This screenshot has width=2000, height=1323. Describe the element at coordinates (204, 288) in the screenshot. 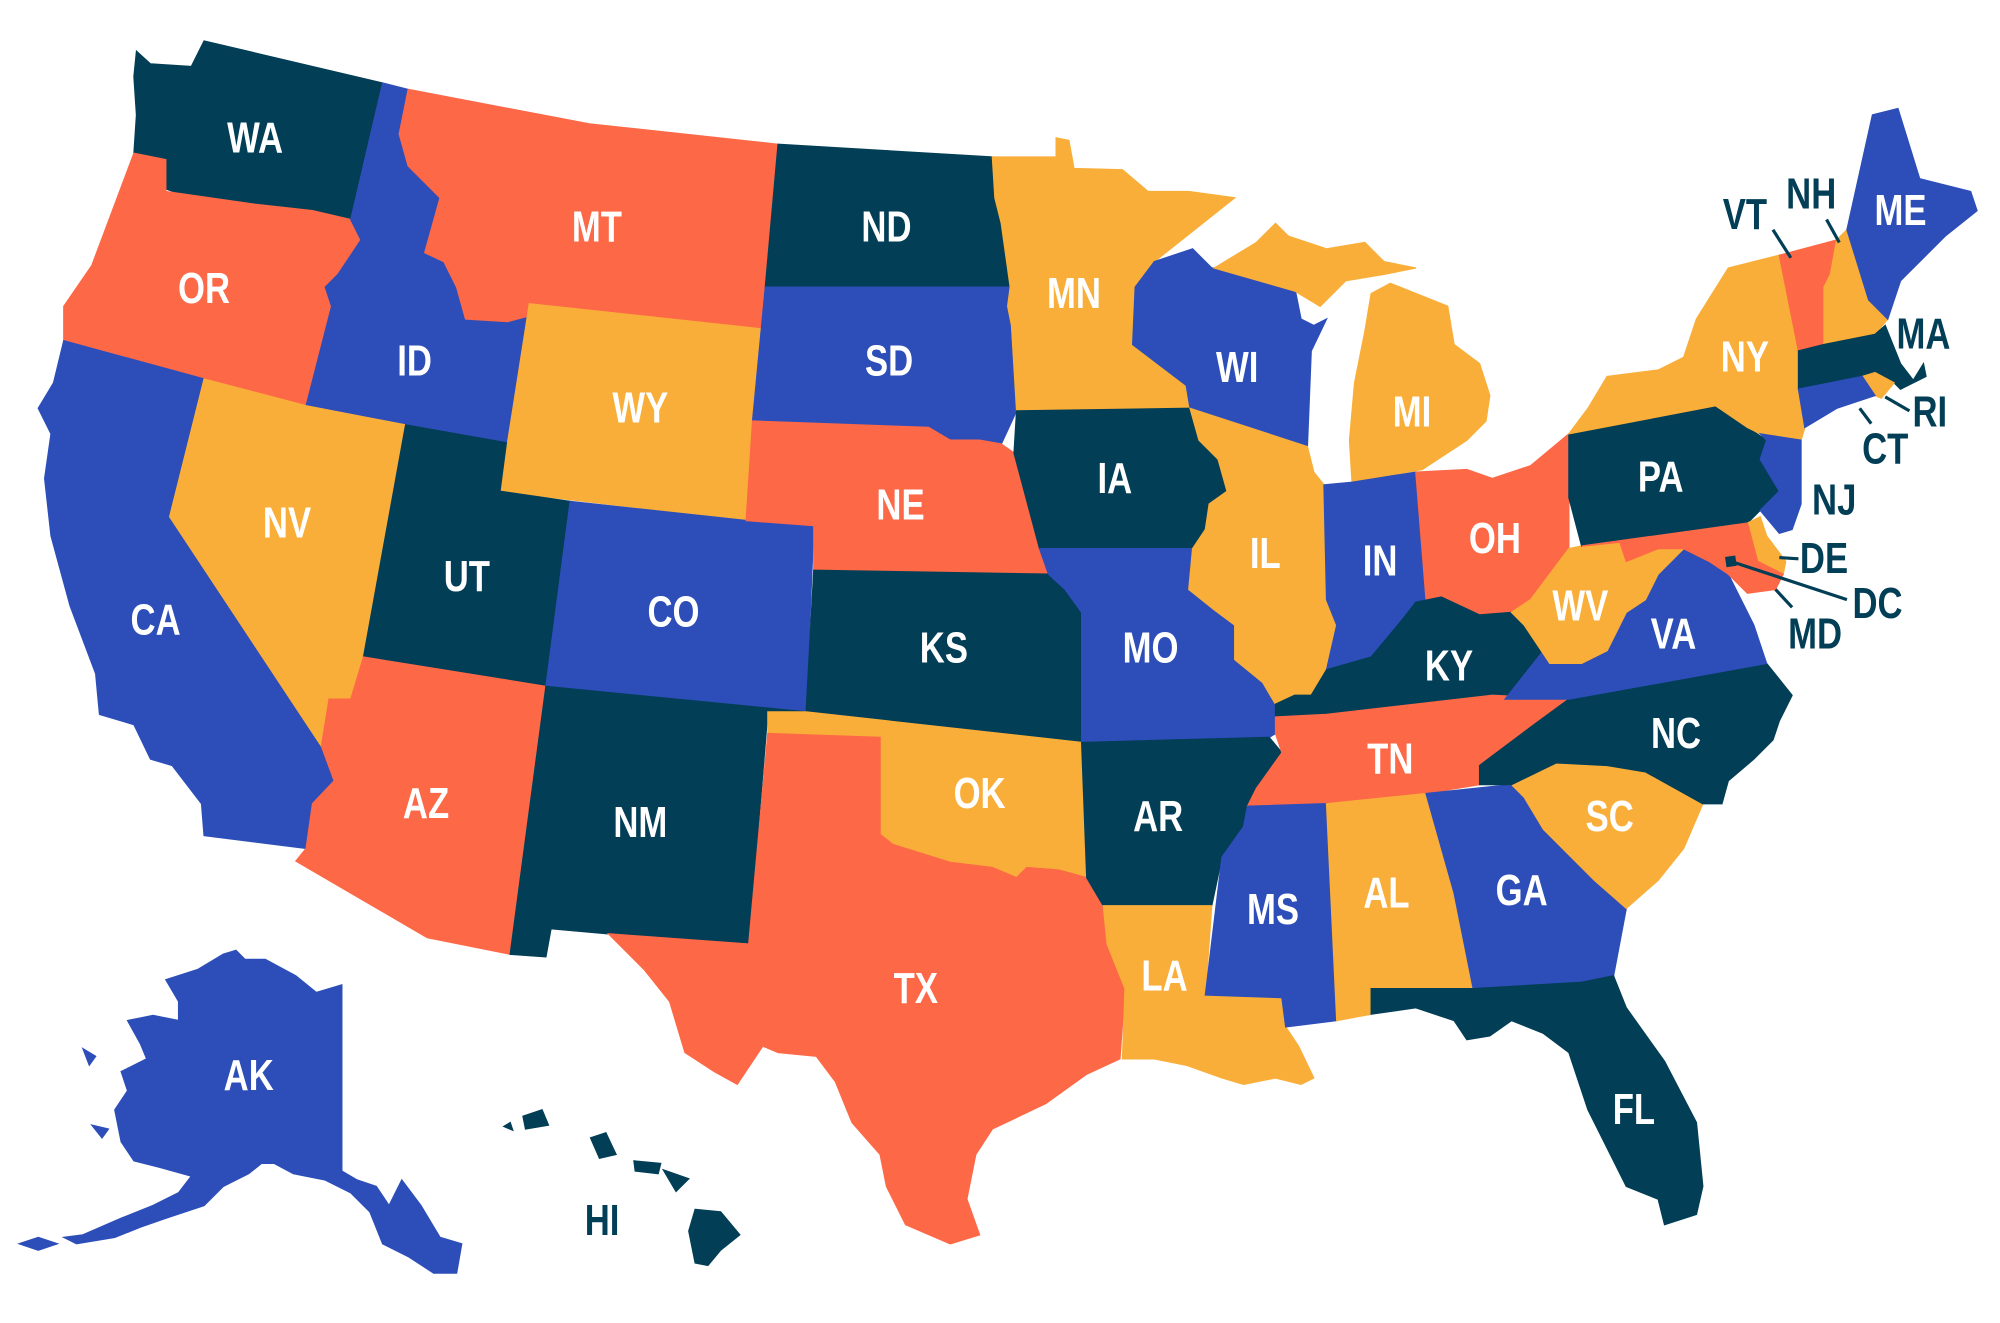

I see `state-label-or: OR` at that location.